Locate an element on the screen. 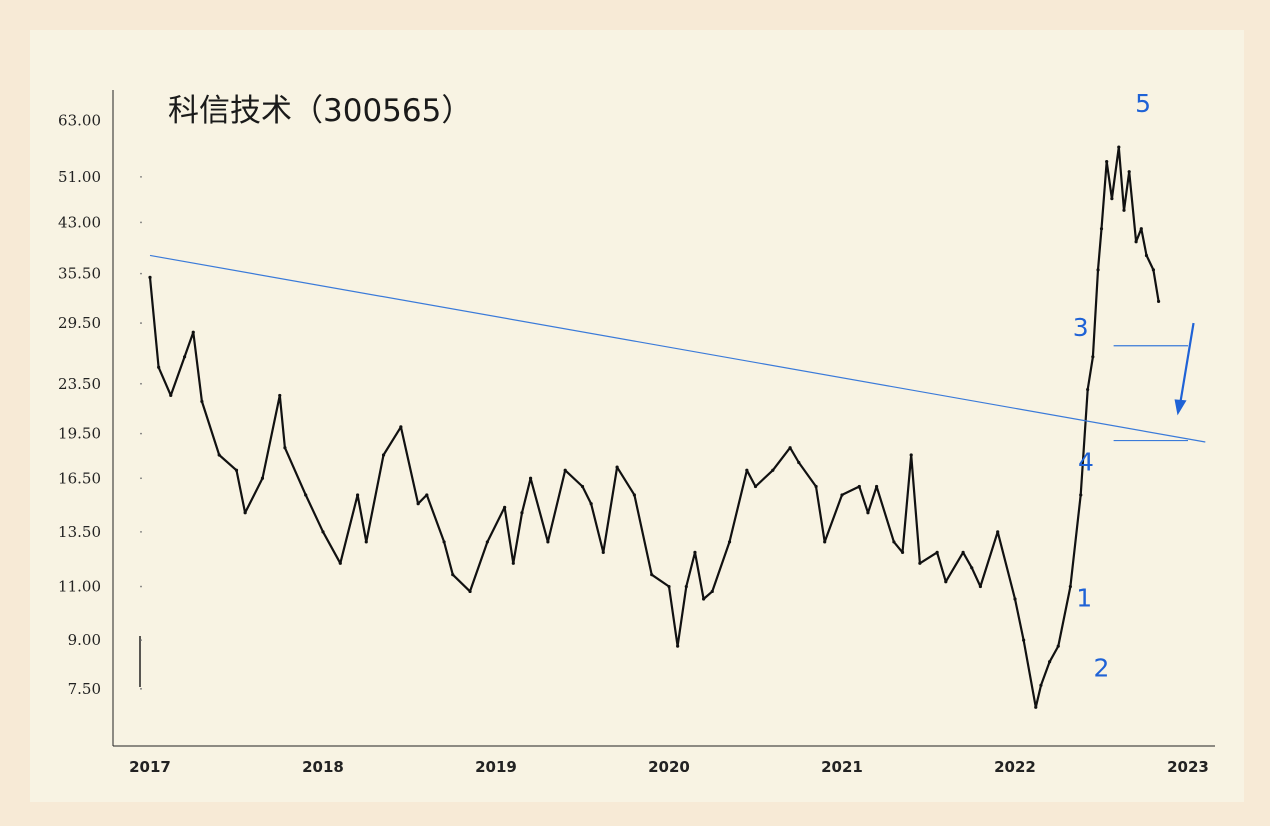 The height and width of the screenshot is (826, 1270). wave-label-3: 3 is located at coordinates (1081, 327).